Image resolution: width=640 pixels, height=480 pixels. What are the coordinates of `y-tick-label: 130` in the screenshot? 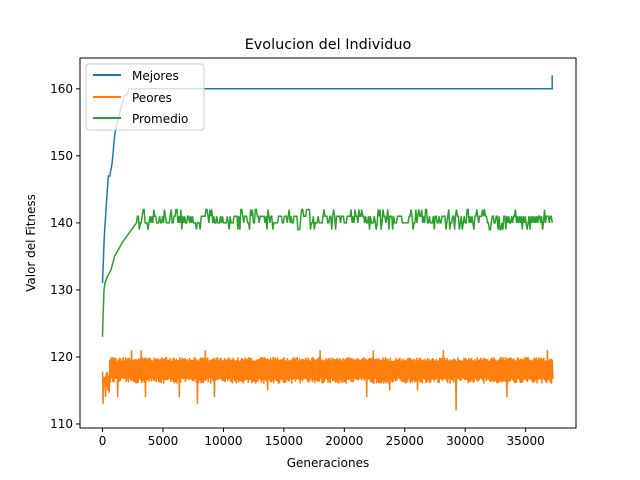 It's located at (61, 290).